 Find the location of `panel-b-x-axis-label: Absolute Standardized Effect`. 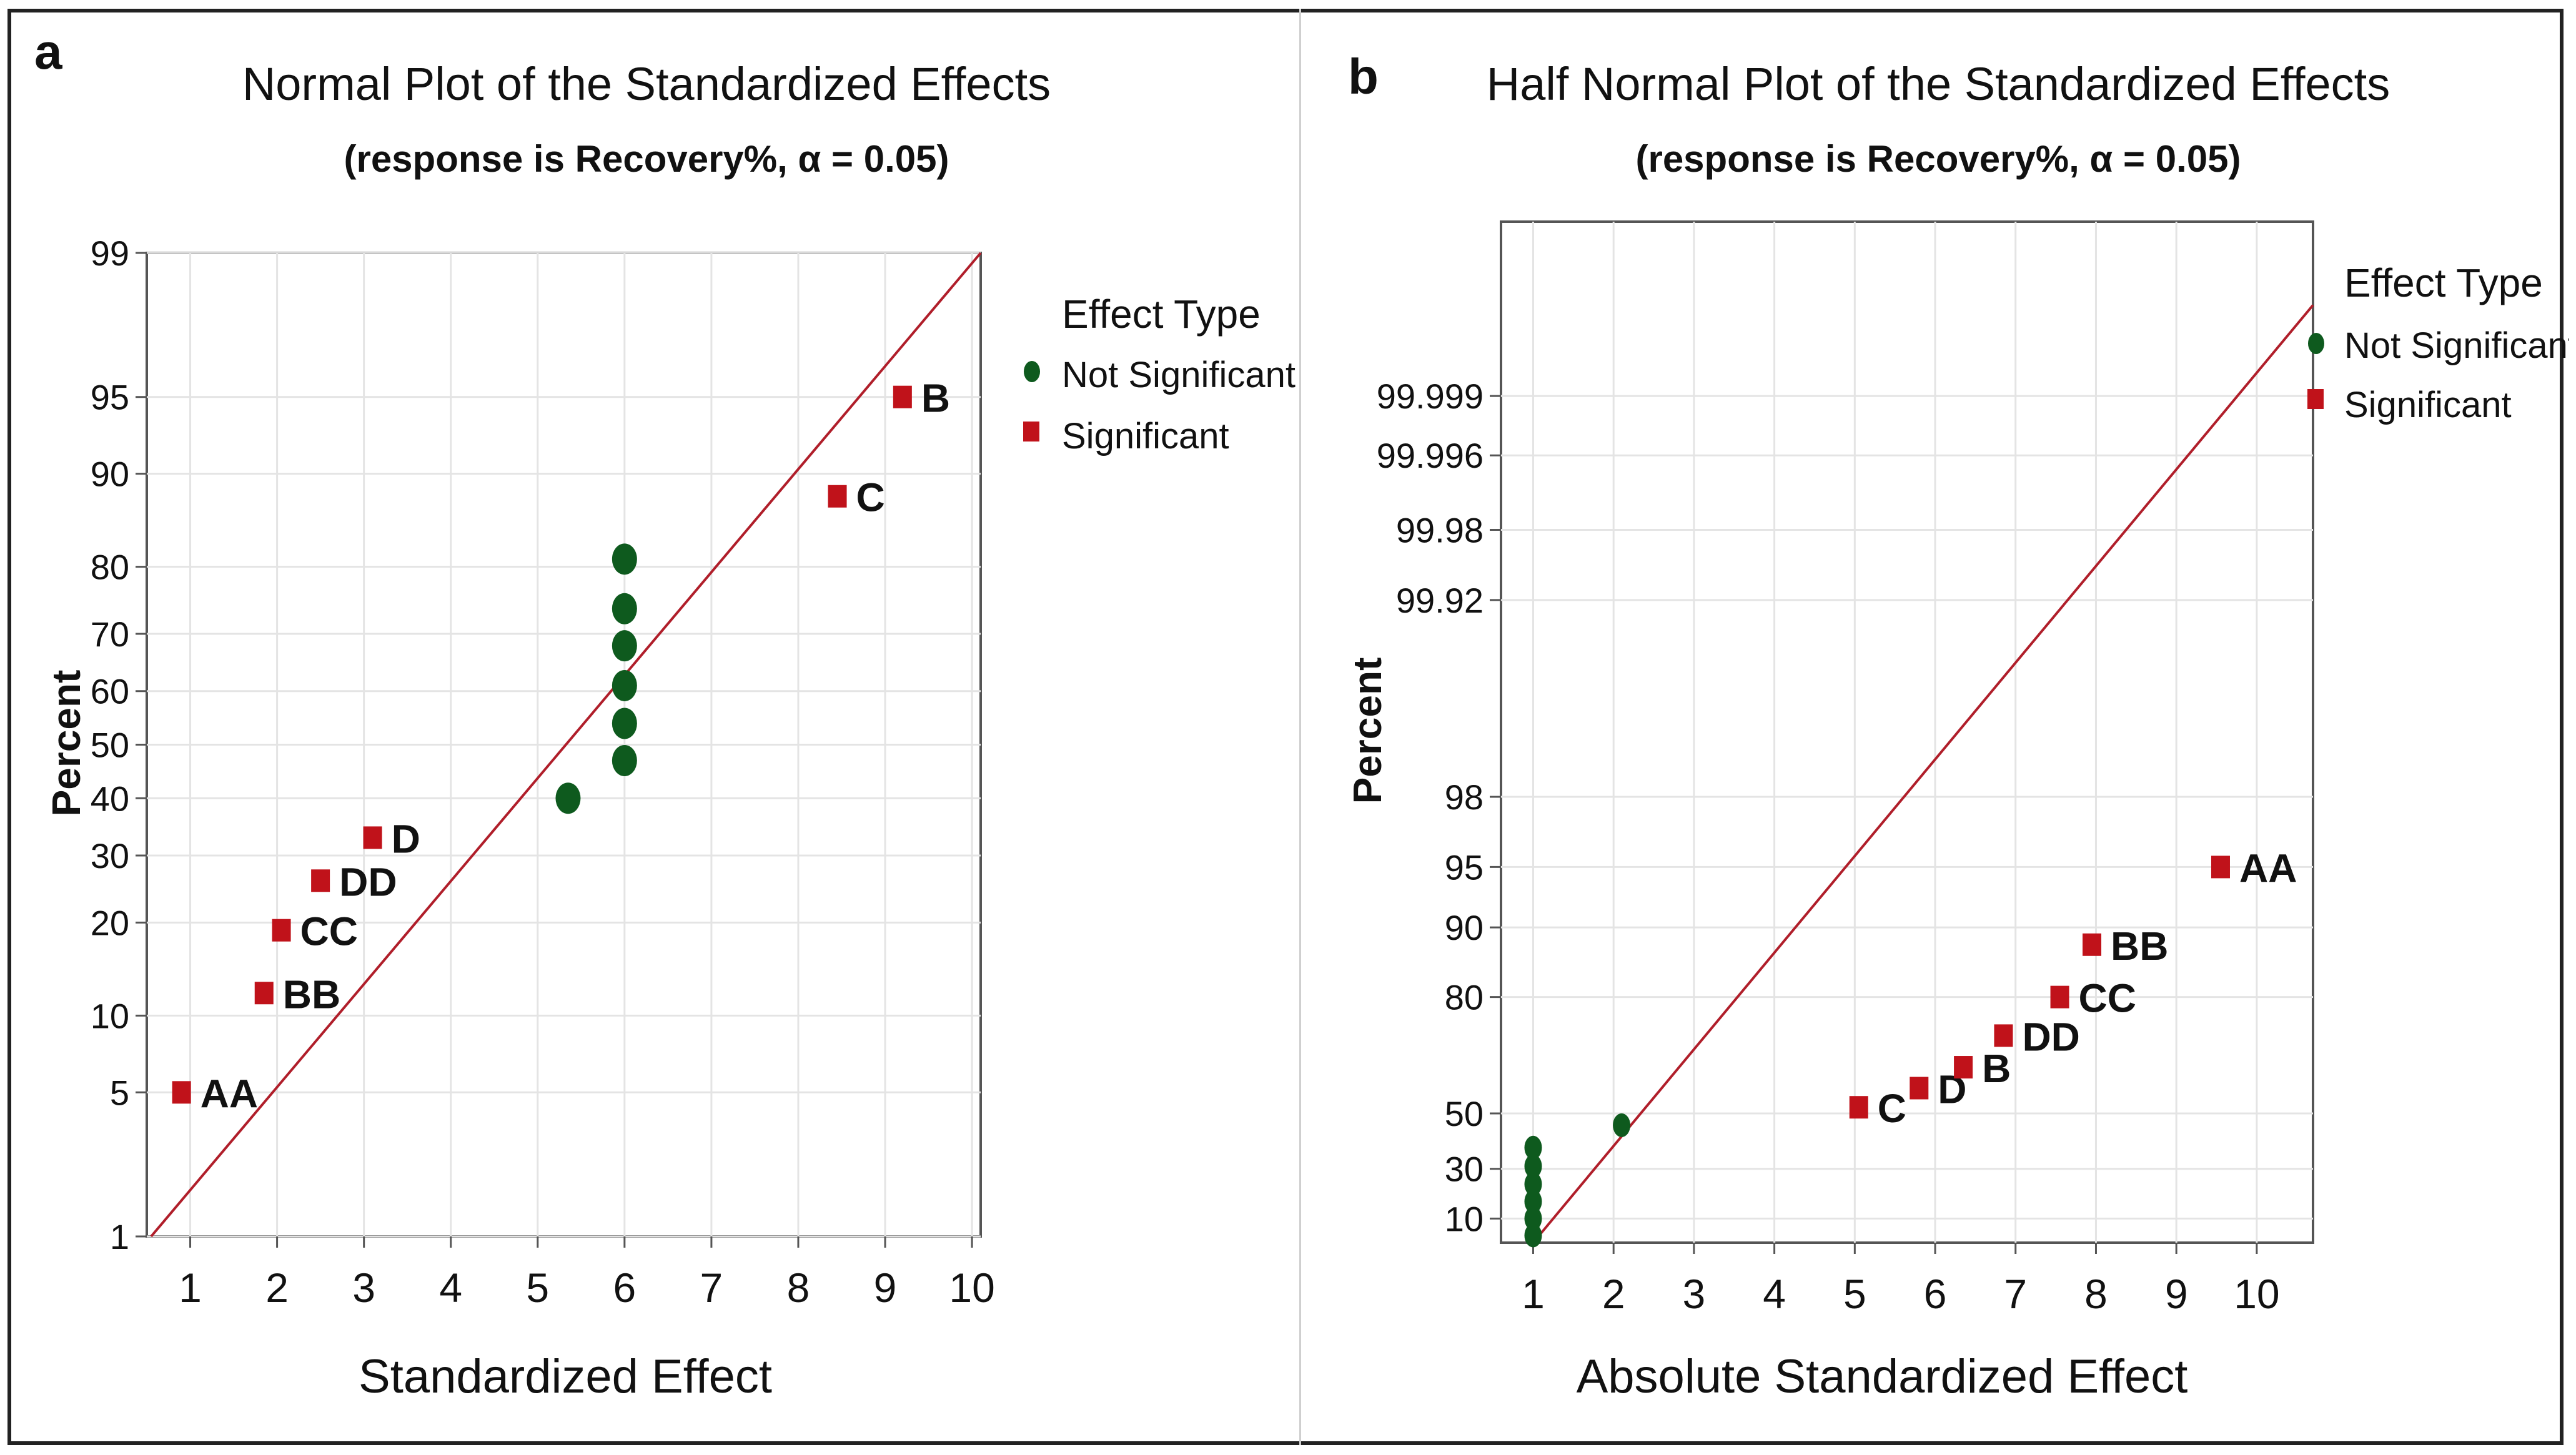

panel-b-x-axis-label: Absolute Standardized Effect is located at coordinates (1882, 1376).